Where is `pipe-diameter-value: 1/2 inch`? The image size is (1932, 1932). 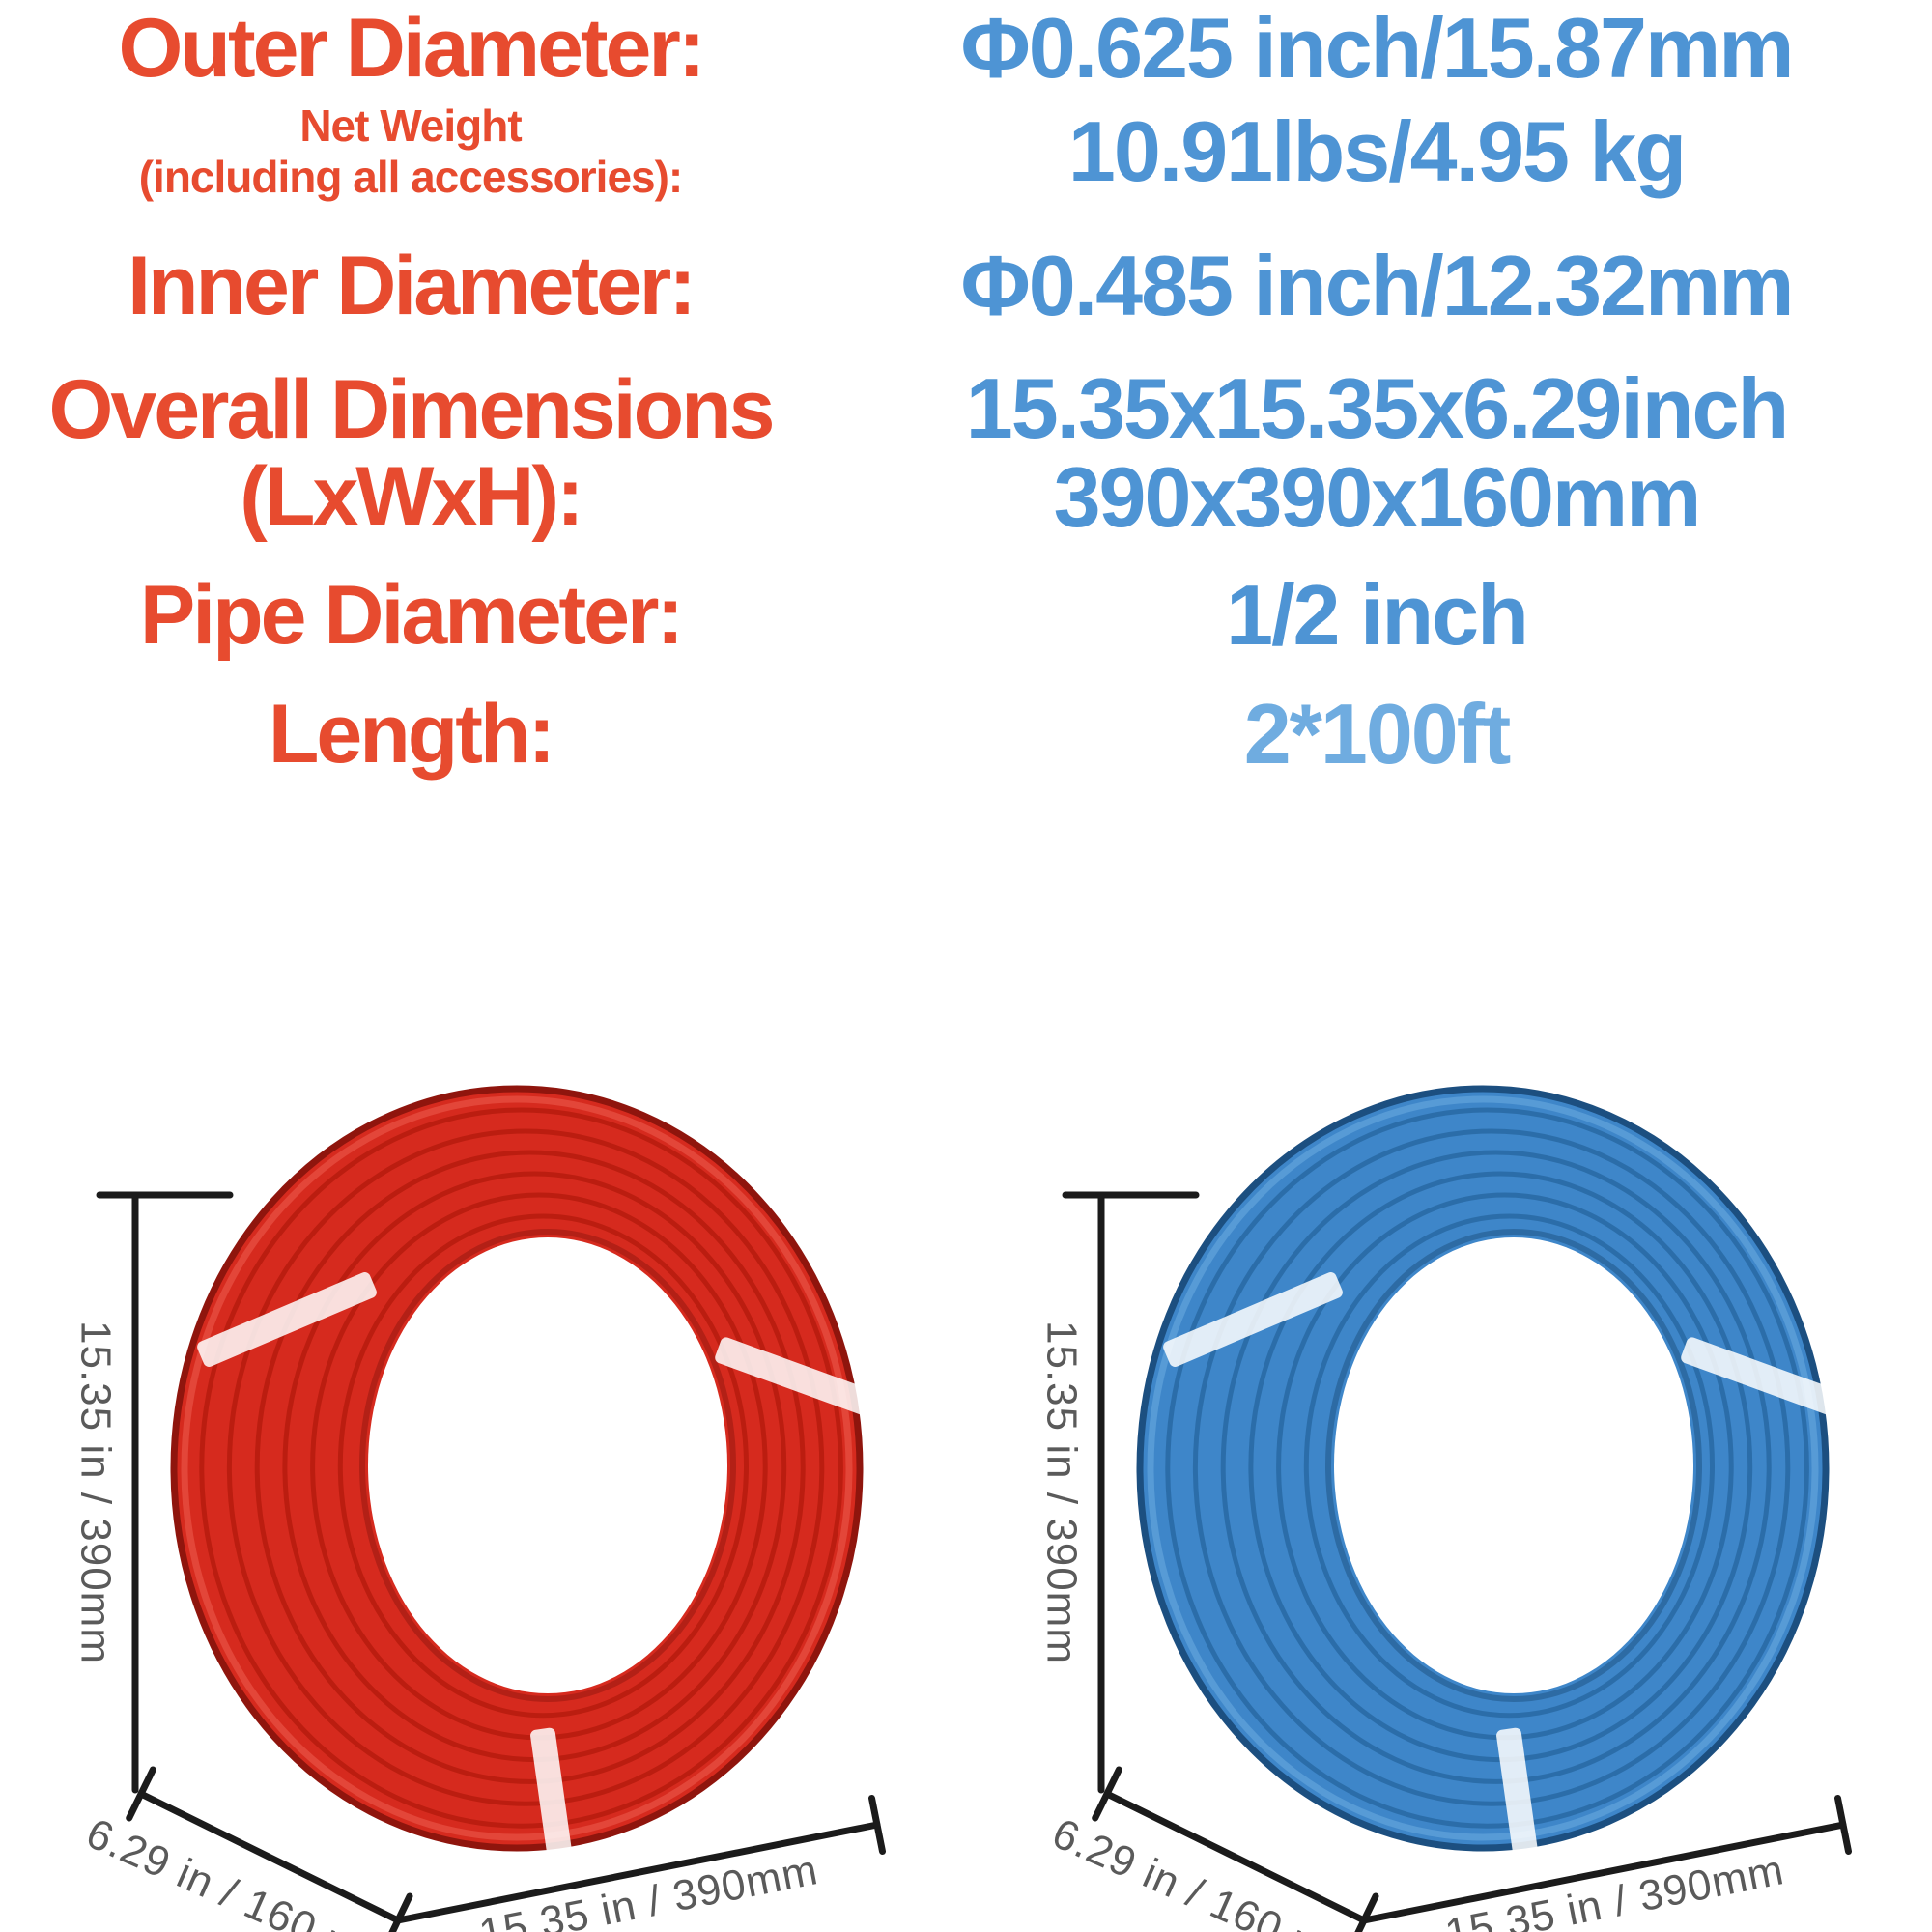 pipe-diameter-value: 1/2 inch is located at coordinates (1377, 615).